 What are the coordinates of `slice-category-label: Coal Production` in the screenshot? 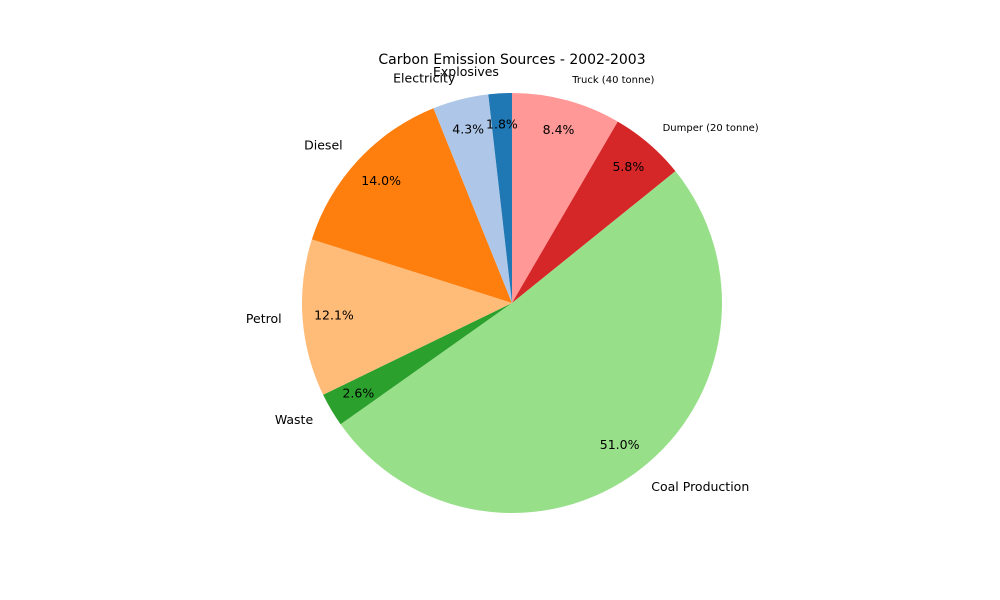 It's located at (700, 486).